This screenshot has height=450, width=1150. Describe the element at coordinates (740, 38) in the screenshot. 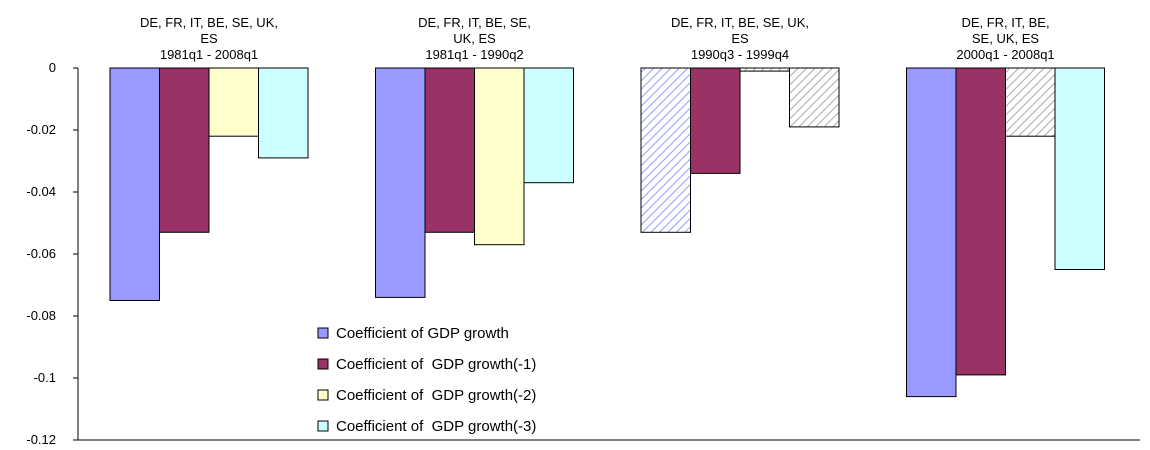

I see `category-label: DE, FR, IT, BE, SE, UK, ES 1990q3 - 1999q4` at that location.